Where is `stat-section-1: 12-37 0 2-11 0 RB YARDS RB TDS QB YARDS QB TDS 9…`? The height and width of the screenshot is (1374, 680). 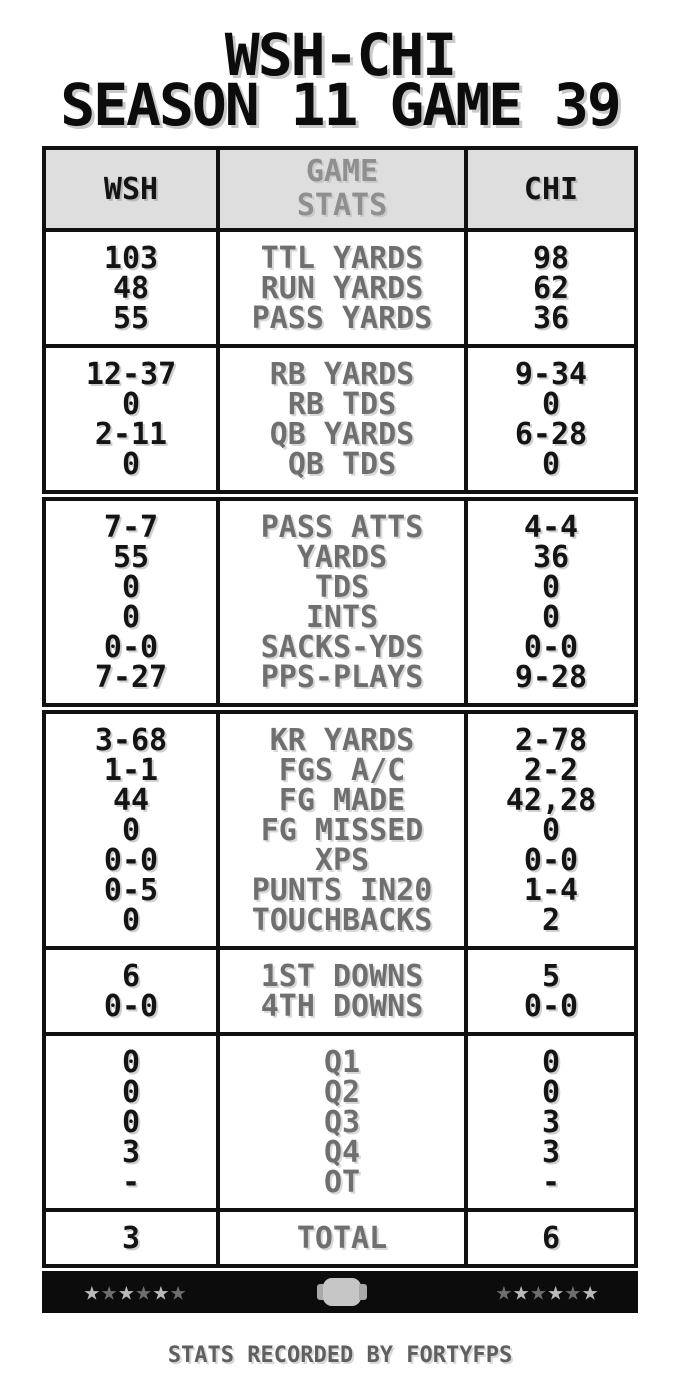
stat-section-1: 12-37 0 2-11 0 RB YARDS RB TDS QB YARDS QB TDS 9… is located at coordinates (340, 417).